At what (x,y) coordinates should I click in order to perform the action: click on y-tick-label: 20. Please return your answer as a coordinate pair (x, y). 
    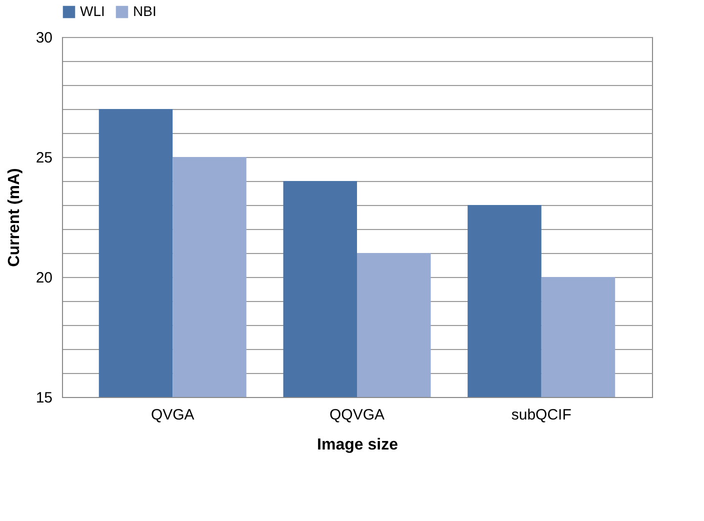
    Looking at the image, I should click on (44, 278).